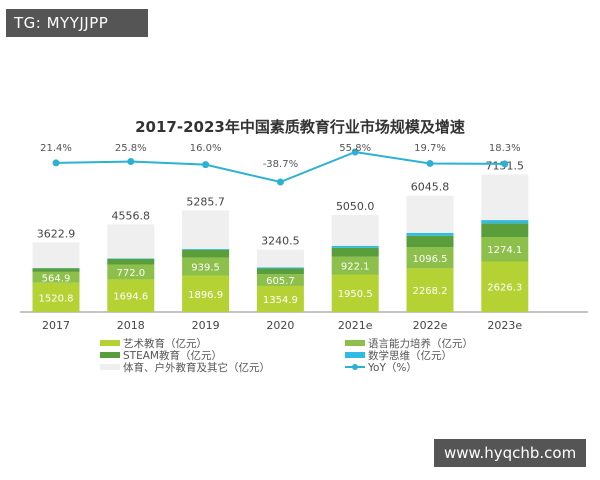 The height and width of the screenshot is (480, 600). I want to click on legend-label: YoY（%）, so click(392, 367).